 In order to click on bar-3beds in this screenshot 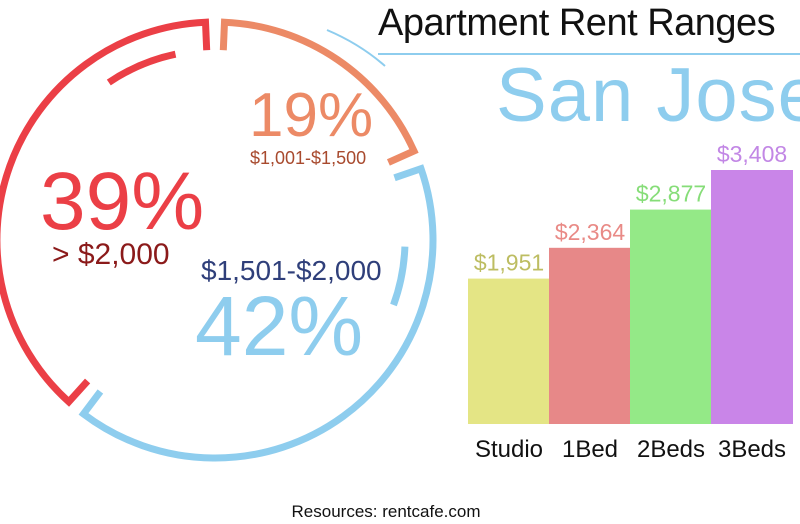, I will do `click(752, 297)`.